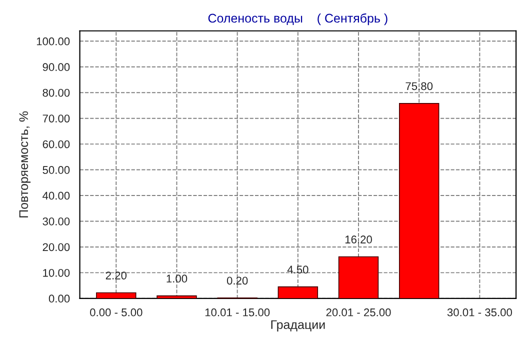  What do you see at coordinates (59, 298) in the screenshot?
I see `y-tick-label: 0.00` at bounding box center [59, 298].